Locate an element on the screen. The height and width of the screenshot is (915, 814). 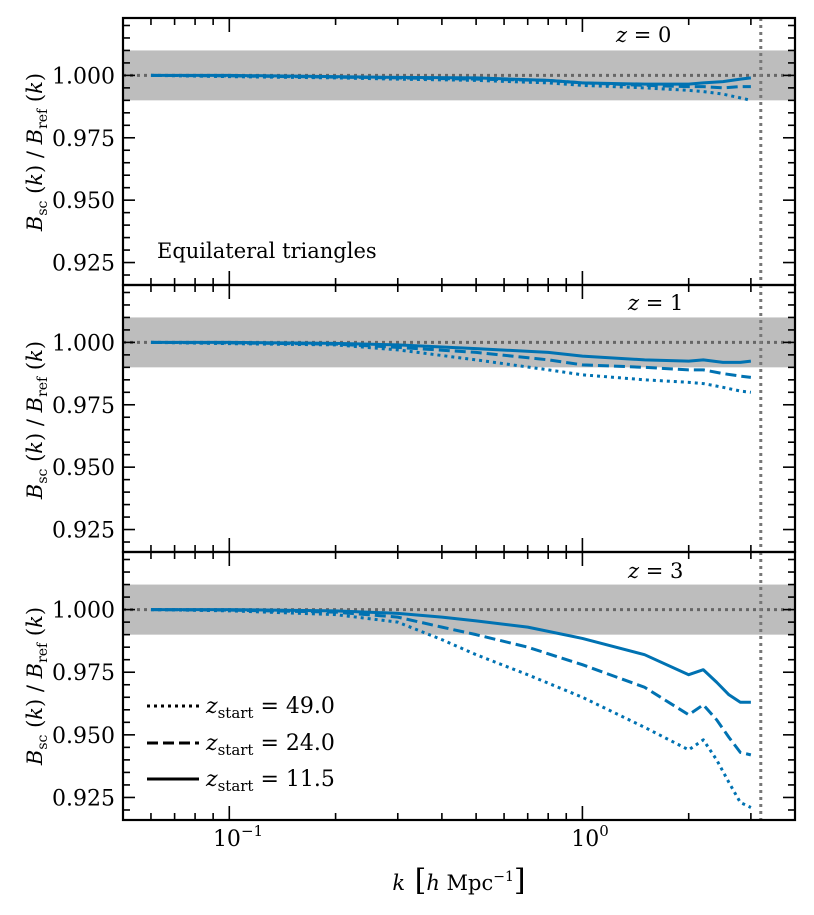
legend-label-115: zstart = 11.5 is located at coordinates (270, 781).